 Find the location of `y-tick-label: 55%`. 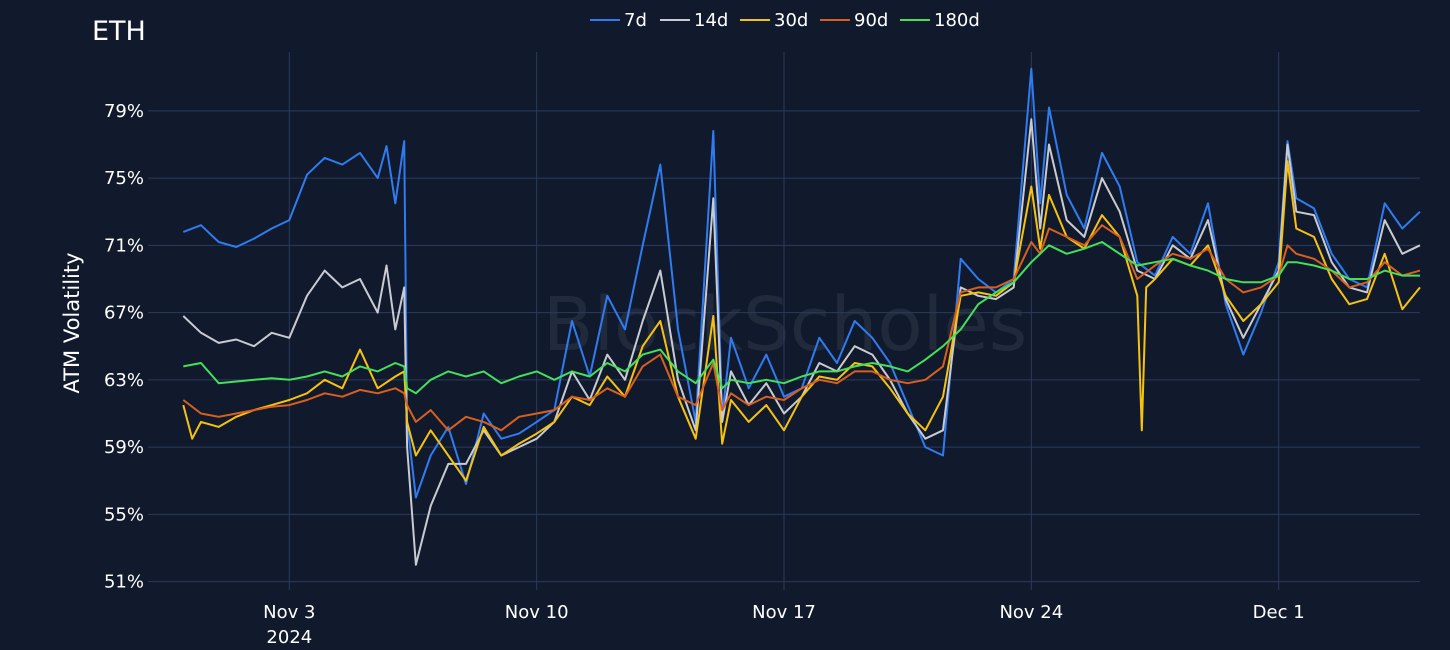

y-tick-label: 55% is located at coordinates (124, 514).